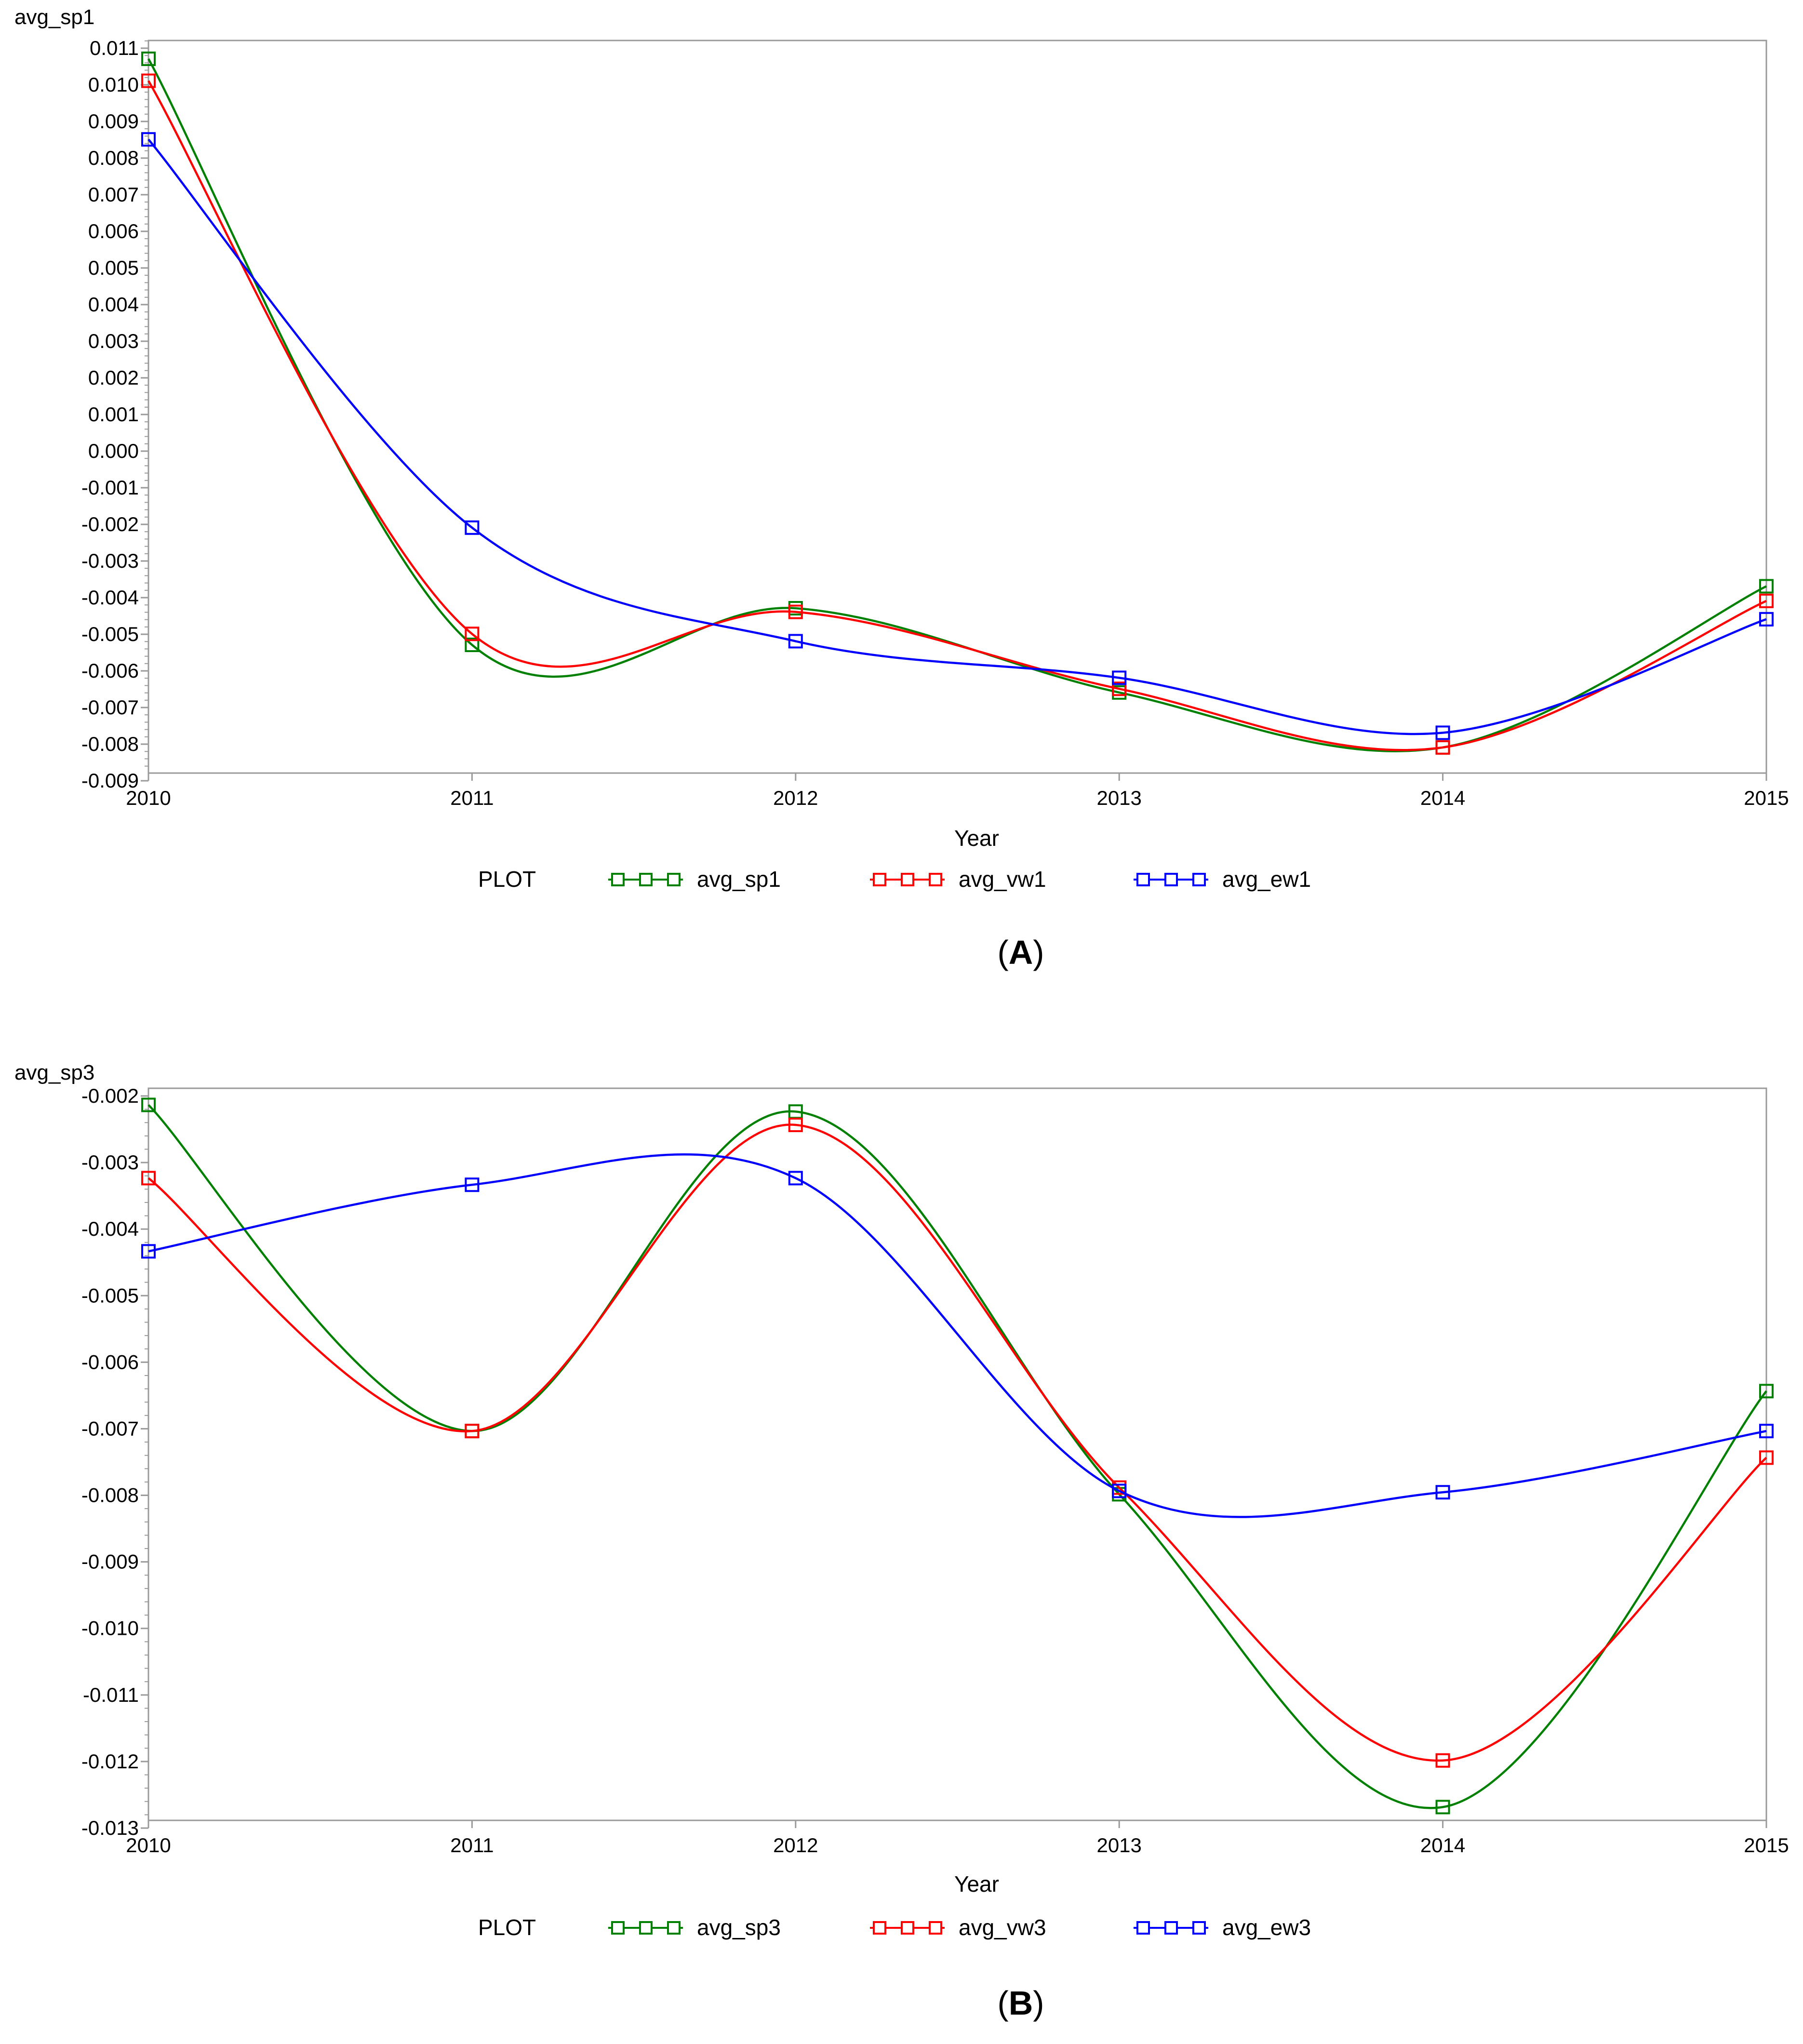 This screenshot has width=1803, height=2044. Describe the element at coordinates (739, 1927) in the screenshot. I see `legend-label-avg_sp3: avg_sp3` at that location.